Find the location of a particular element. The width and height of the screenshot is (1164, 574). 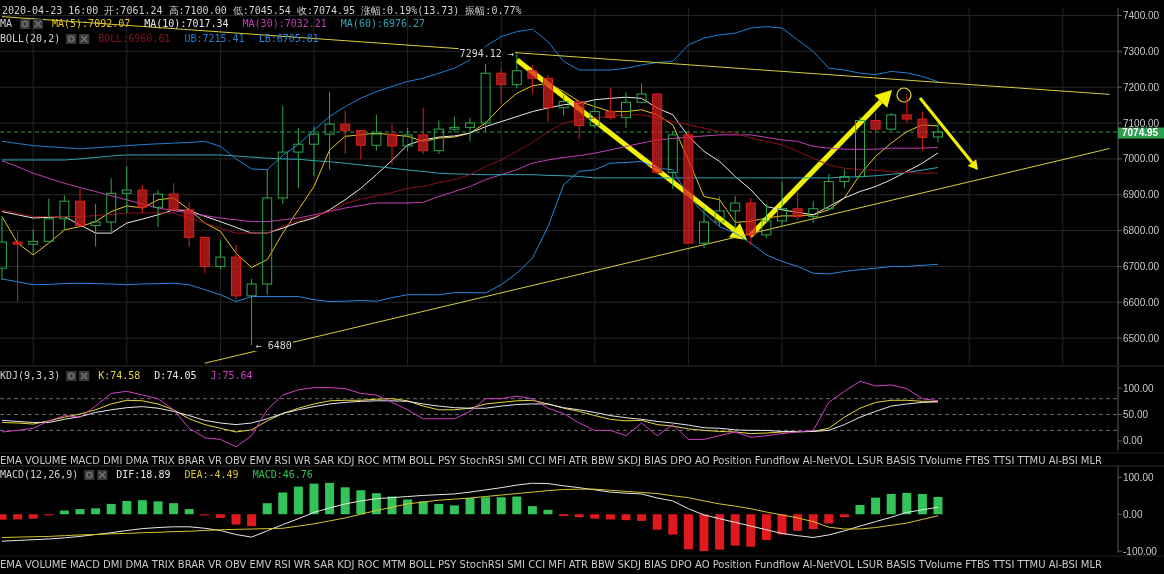

text: MLR is located at coordinates (1091, 564).